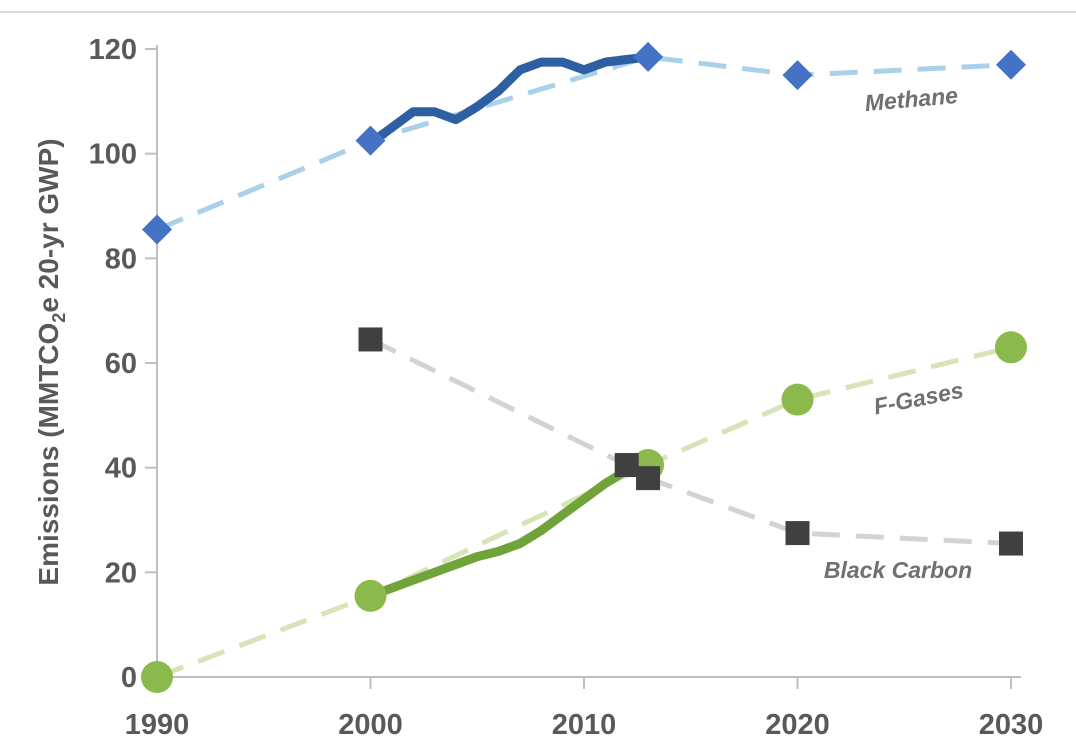 The width and height of the screenshot is (1076, 743). Describe the element at coordinates (129, 678) in the screenshot. I see `y-tick-label: 0` at that location.